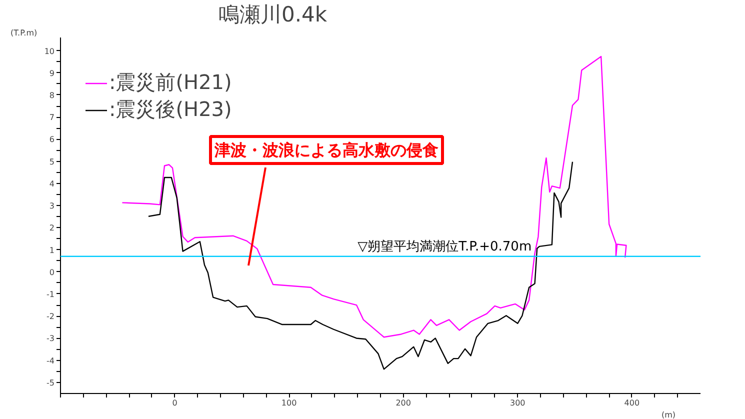  What do you see at coordinates (518, 403) in the screenshot?
I see `x-tick-label: 300` at bounding box center [518, 403].